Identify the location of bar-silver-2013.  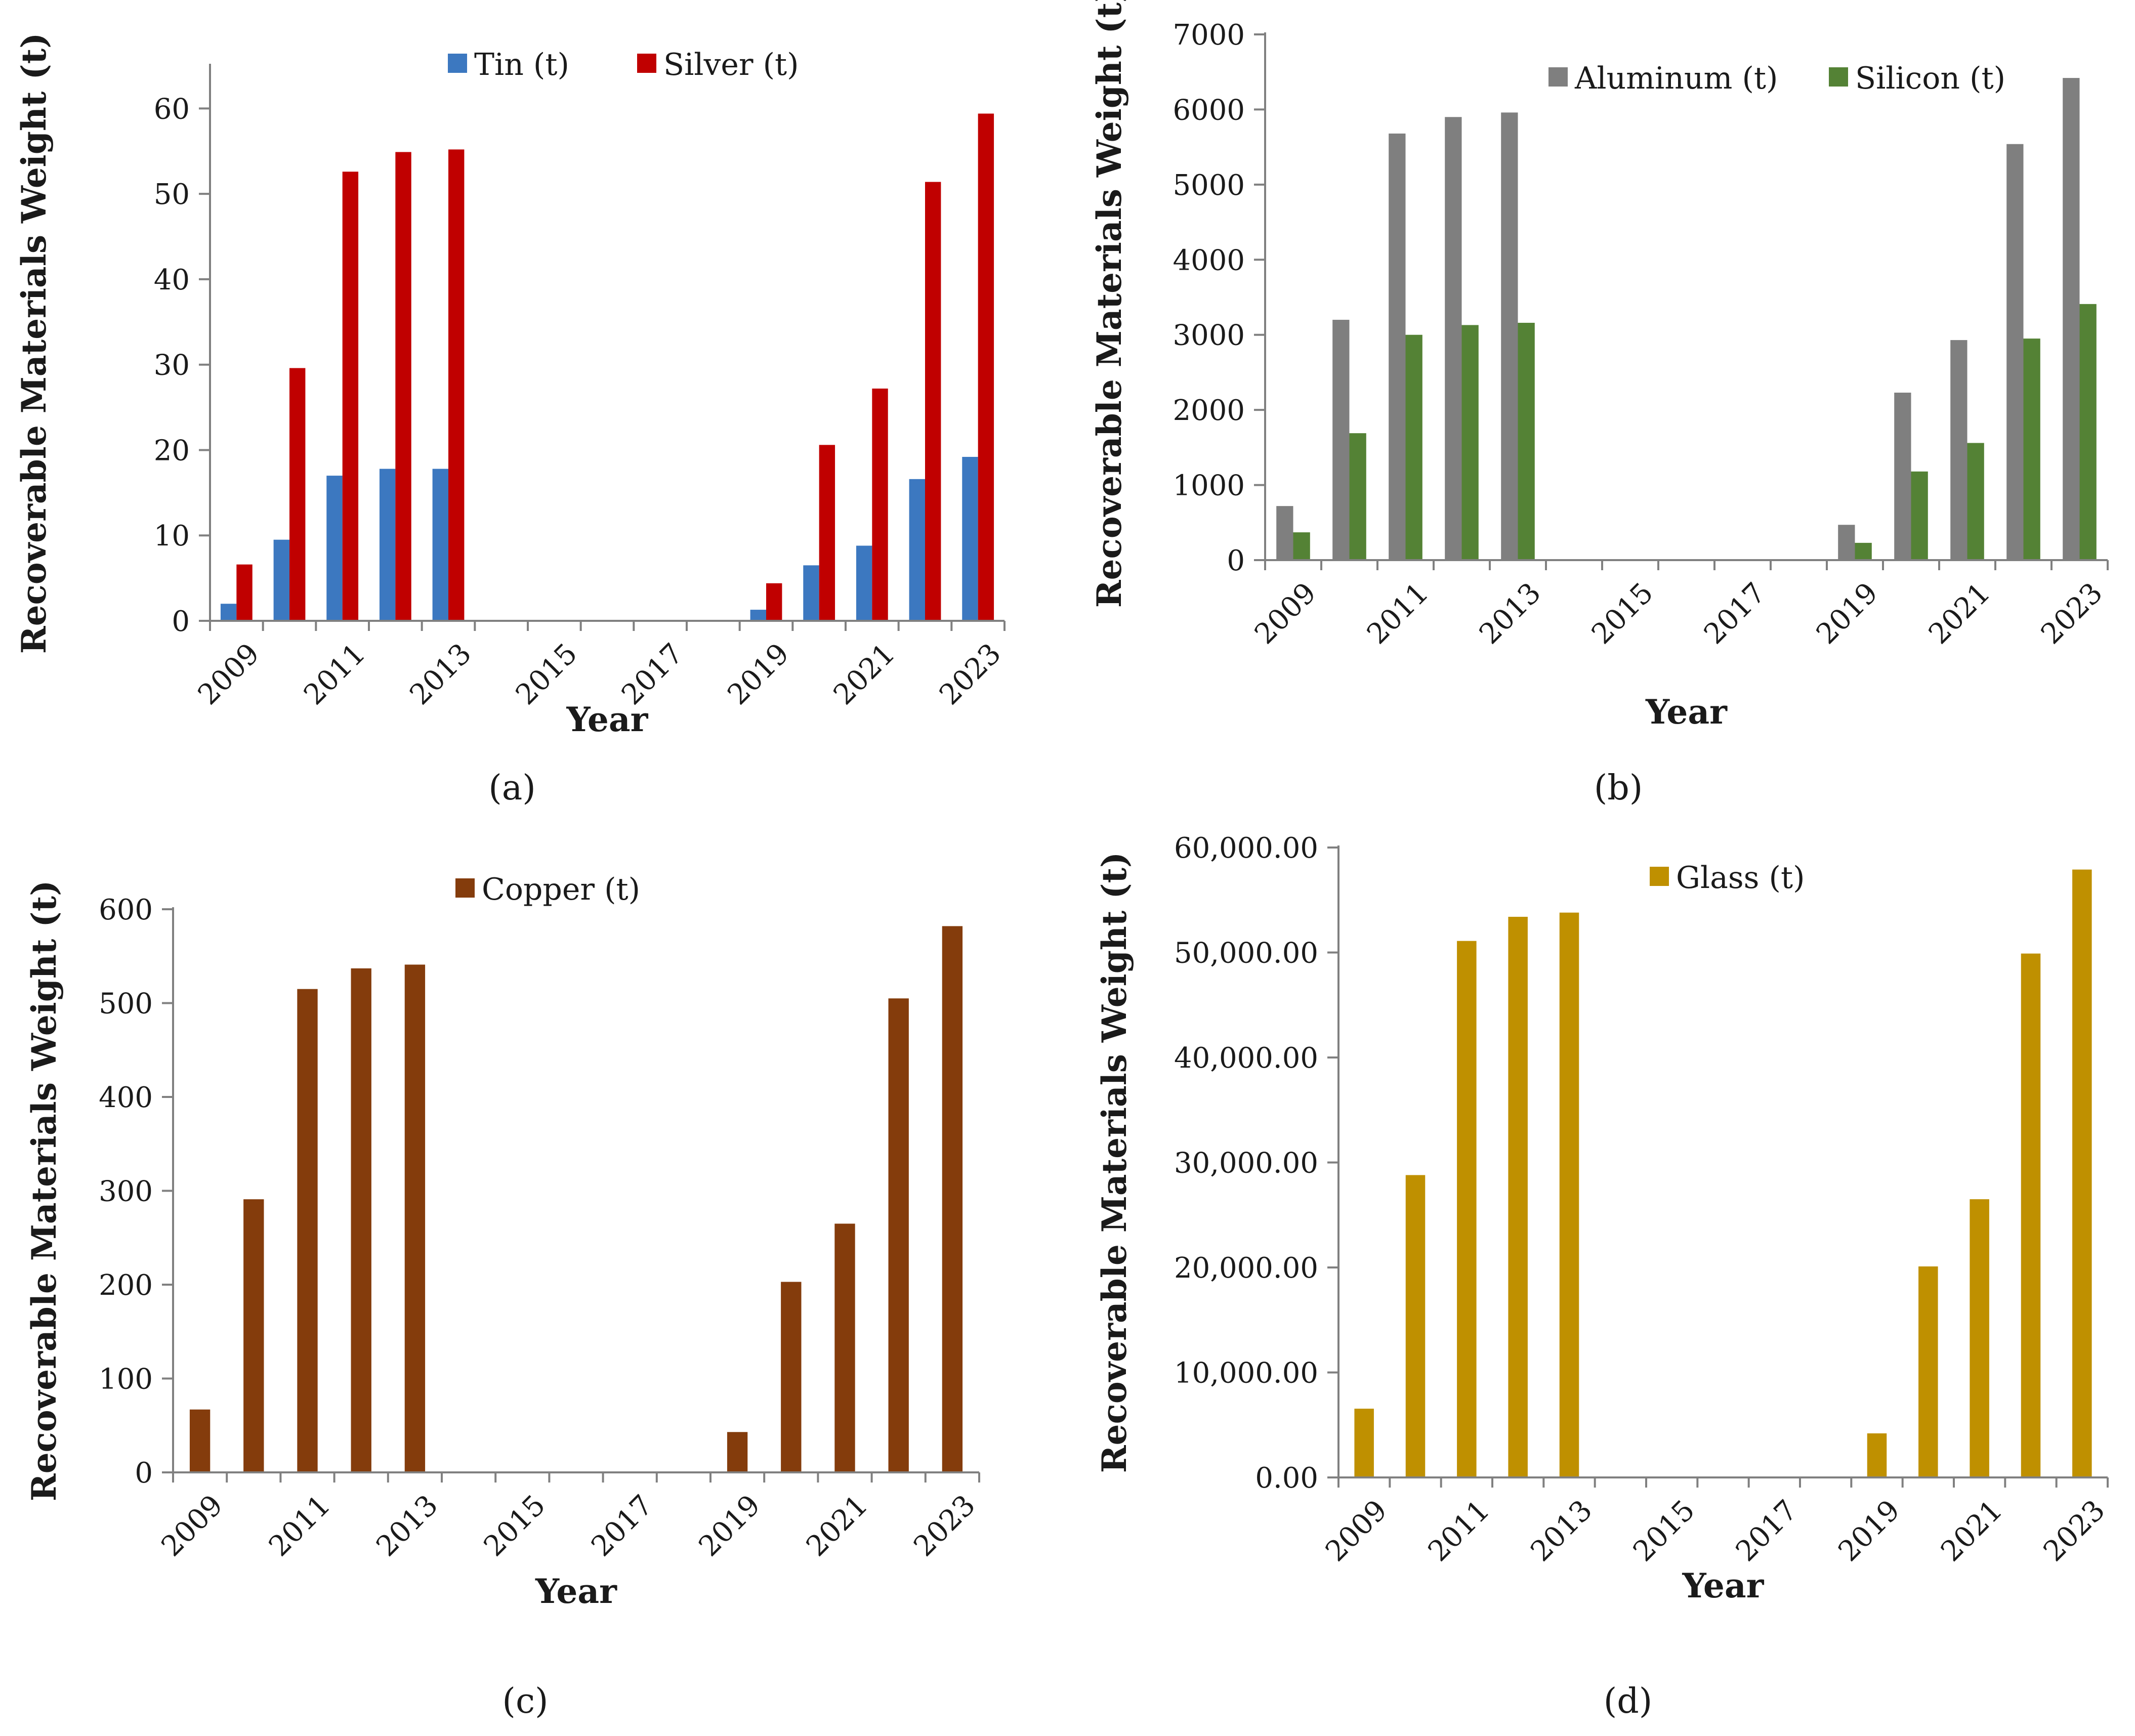
(456, 385).